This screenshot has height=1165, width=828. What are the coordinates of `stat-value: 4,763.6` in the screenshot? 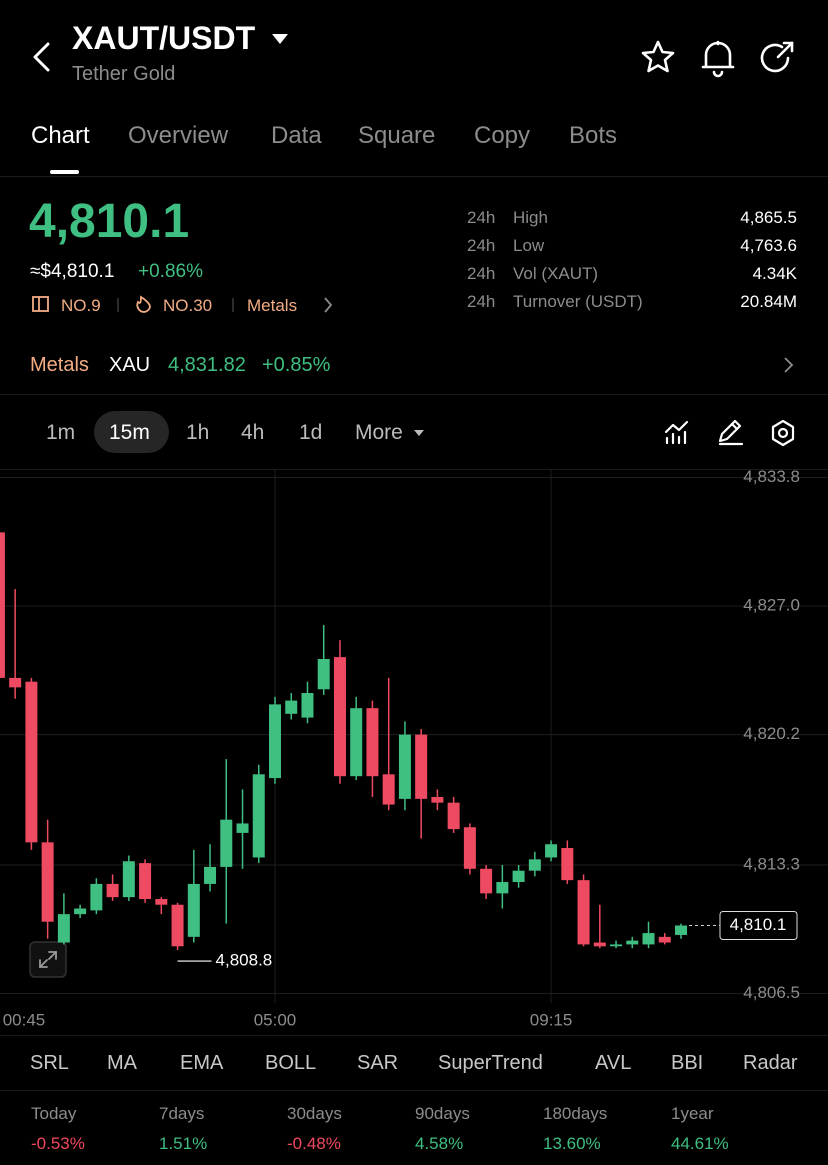 It's located at (768, 245).